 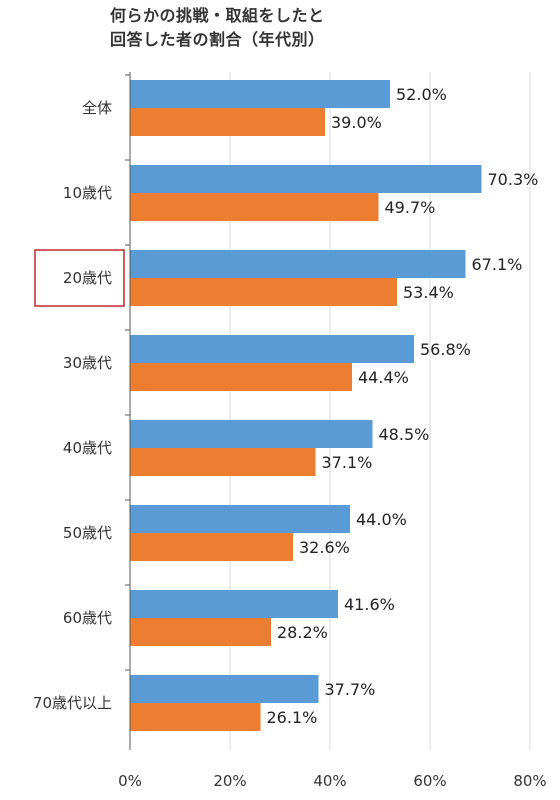 What do you see at coordinates (497, 264) in the screenshot?
I see `data-label: 67.1%` at bounding box center [497, 264].